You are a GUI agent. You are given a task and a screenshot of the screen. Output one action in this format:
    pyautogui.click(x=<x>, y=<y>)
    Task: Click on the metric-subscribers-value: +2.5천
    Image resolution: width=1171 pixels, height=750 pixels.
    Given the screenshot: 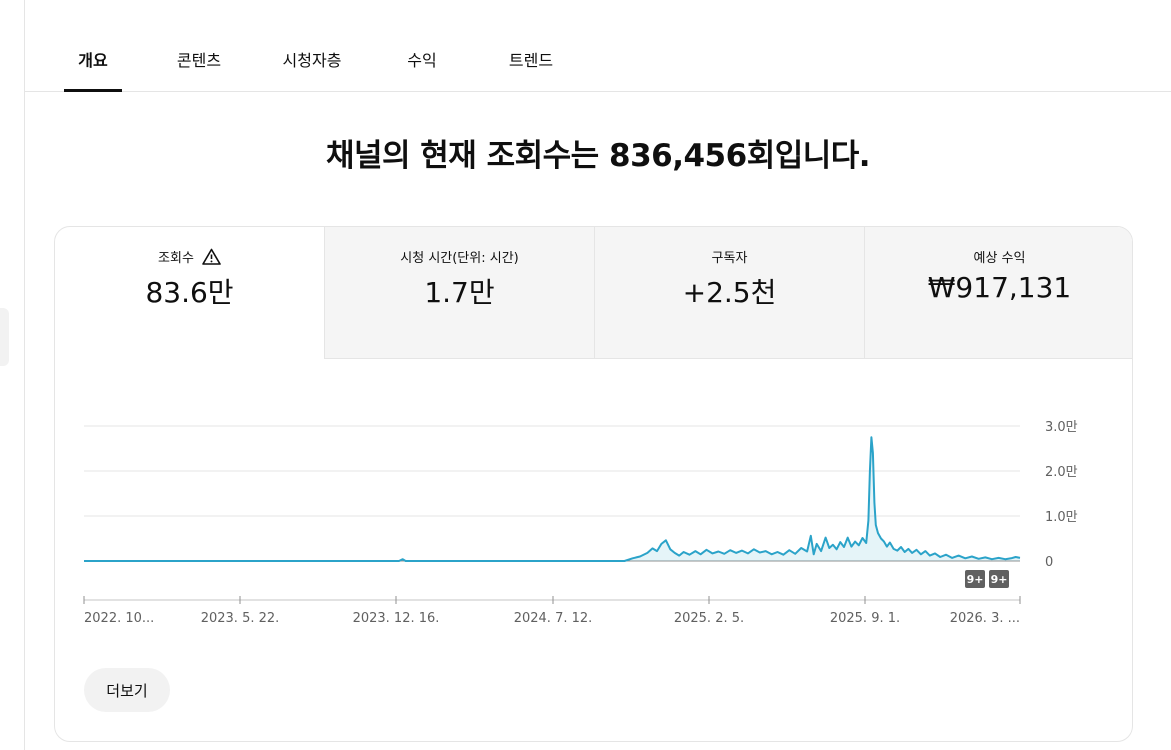 What is the action you would take?
    pyautogui.click(x=729, y=292)
    